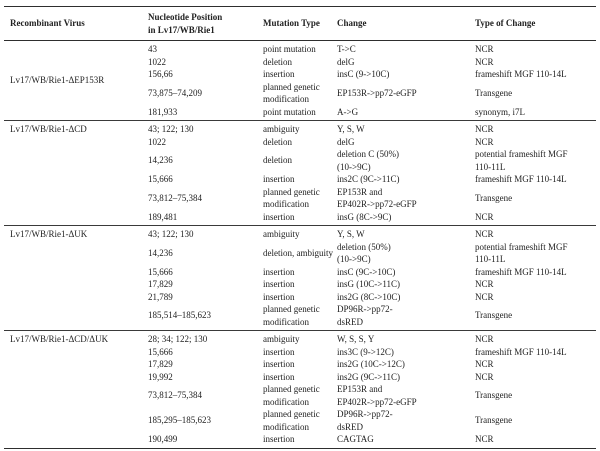  I want to click on cell-change: ins2G (9C->11C), so click(368, 376).